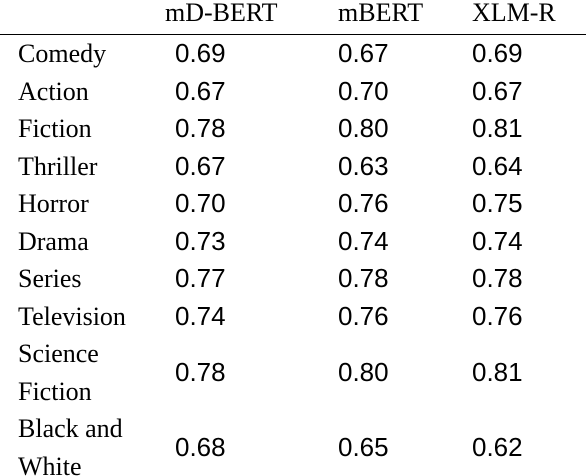 This screenshot has height=476, width=586. I want to click on row-label: Series, so click(50, 278).